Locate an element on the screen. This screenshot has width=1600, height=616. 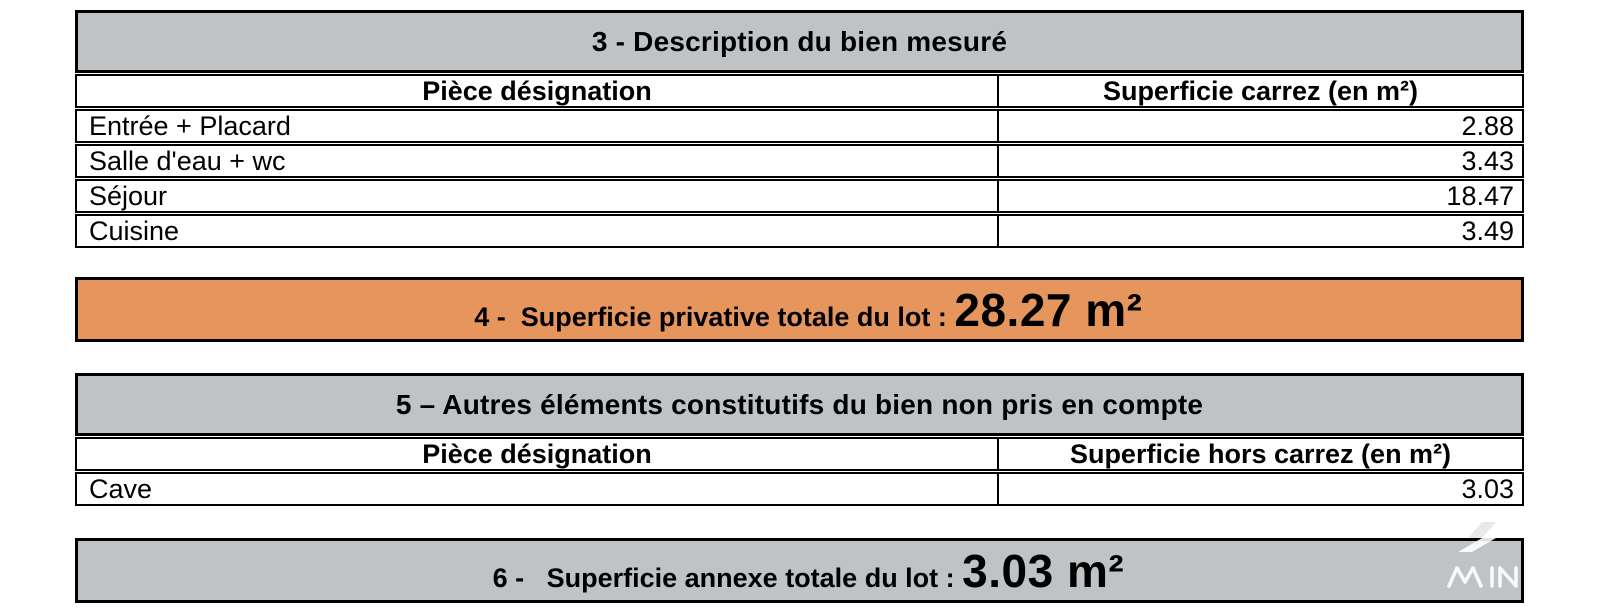
section3-col-superficie: Superficie carrez (en m²) is located at coordinates (1260, 90).